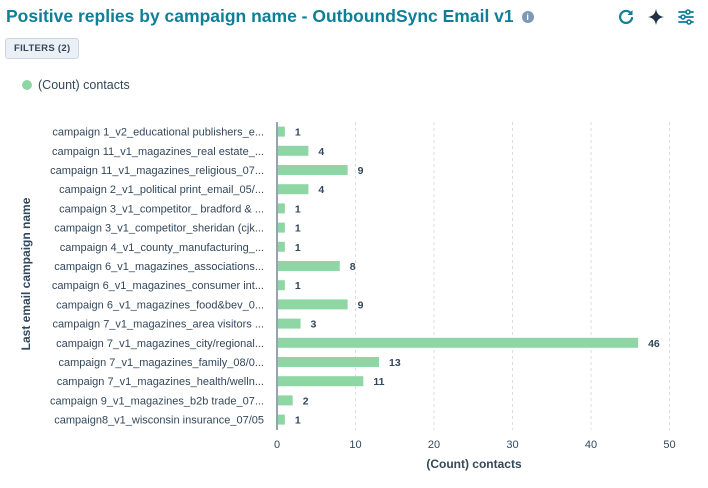 This screenshot has height=488, width=708. What do you see at coordinates (159, 421) in the screenshot?
I see `category-label: campaign8_v1_wisconsin insurance_07/05` at bounding box center [159, 421].